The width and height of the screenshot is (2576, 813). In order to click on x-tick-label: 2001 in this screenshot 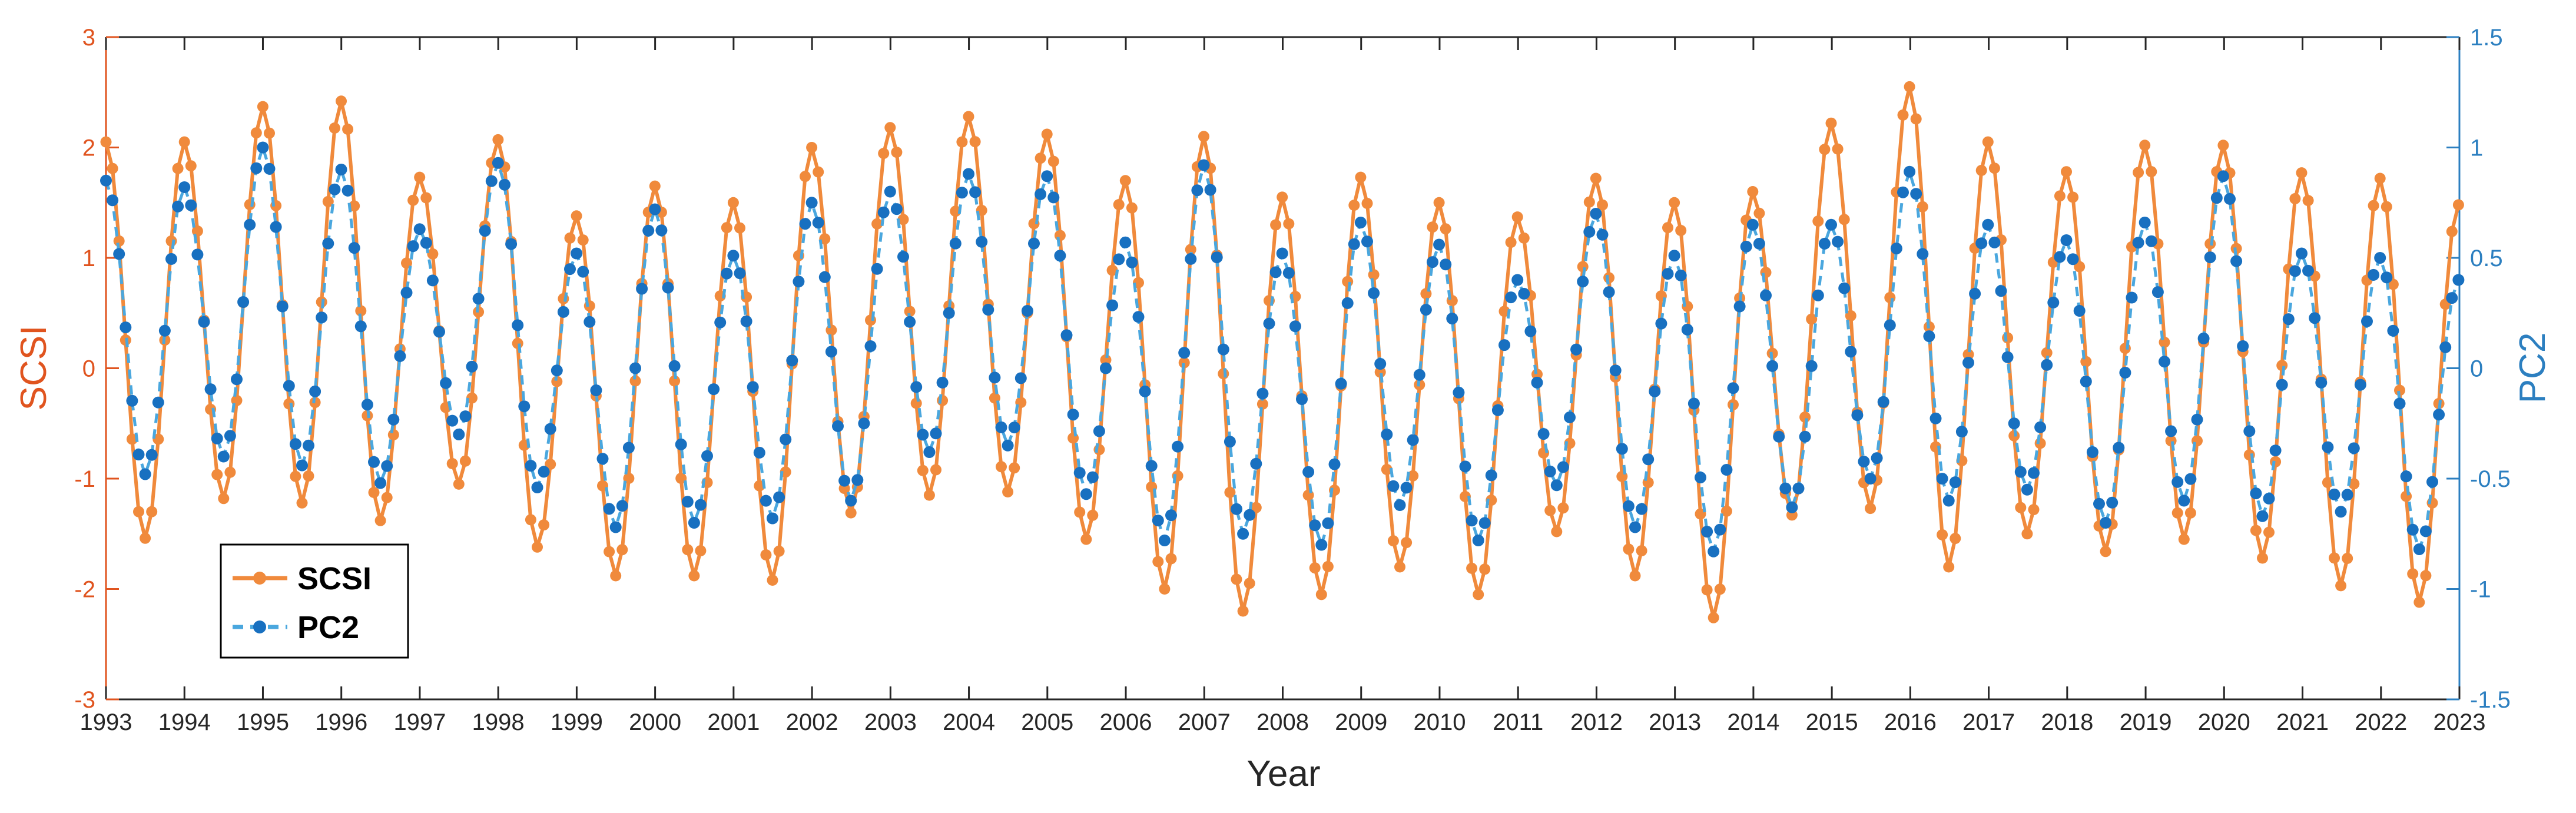, I will do `click(733, 722)`.